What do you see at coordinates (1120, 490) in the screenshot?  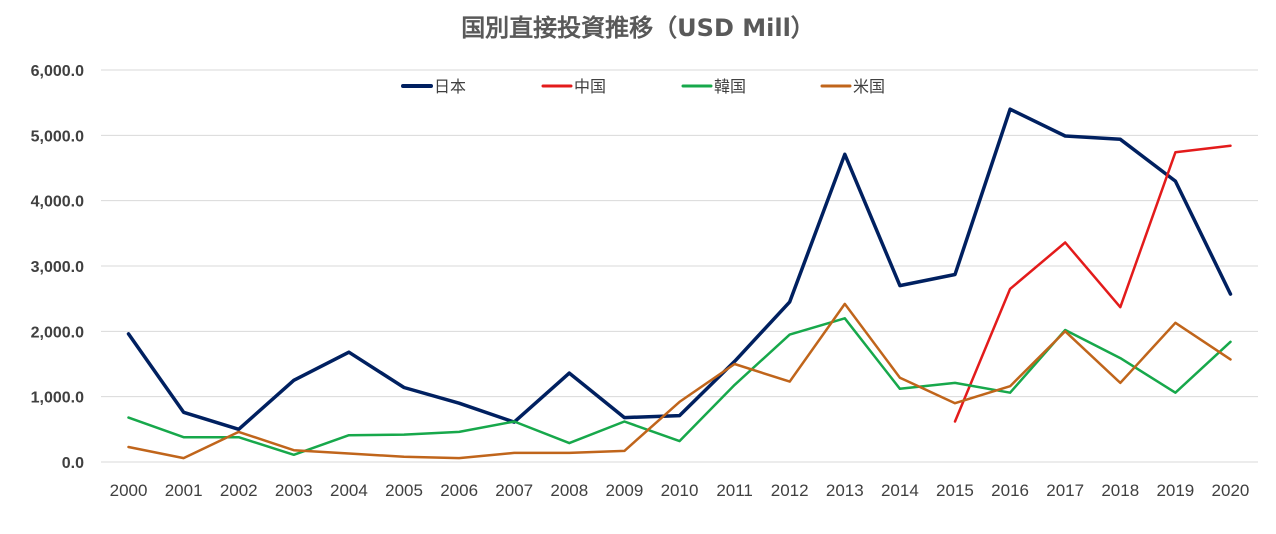 I see `x-tick-label: 2018` at bounding box center [1120, 490].